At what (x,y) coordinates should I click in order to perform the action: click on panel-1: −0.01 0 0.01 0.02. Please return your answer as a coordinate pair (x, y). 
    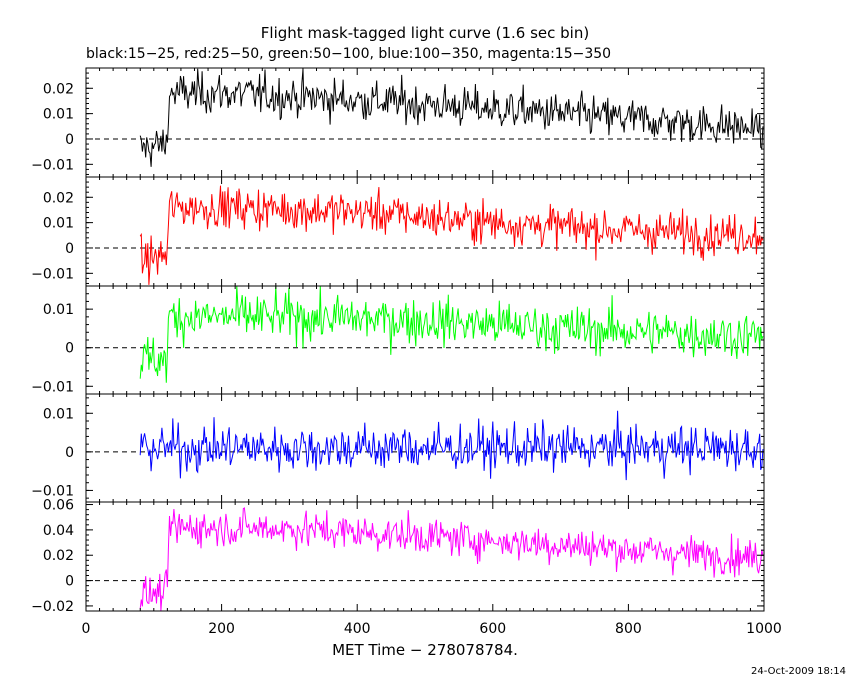
    Looking at the image, I should click on (398, 122).